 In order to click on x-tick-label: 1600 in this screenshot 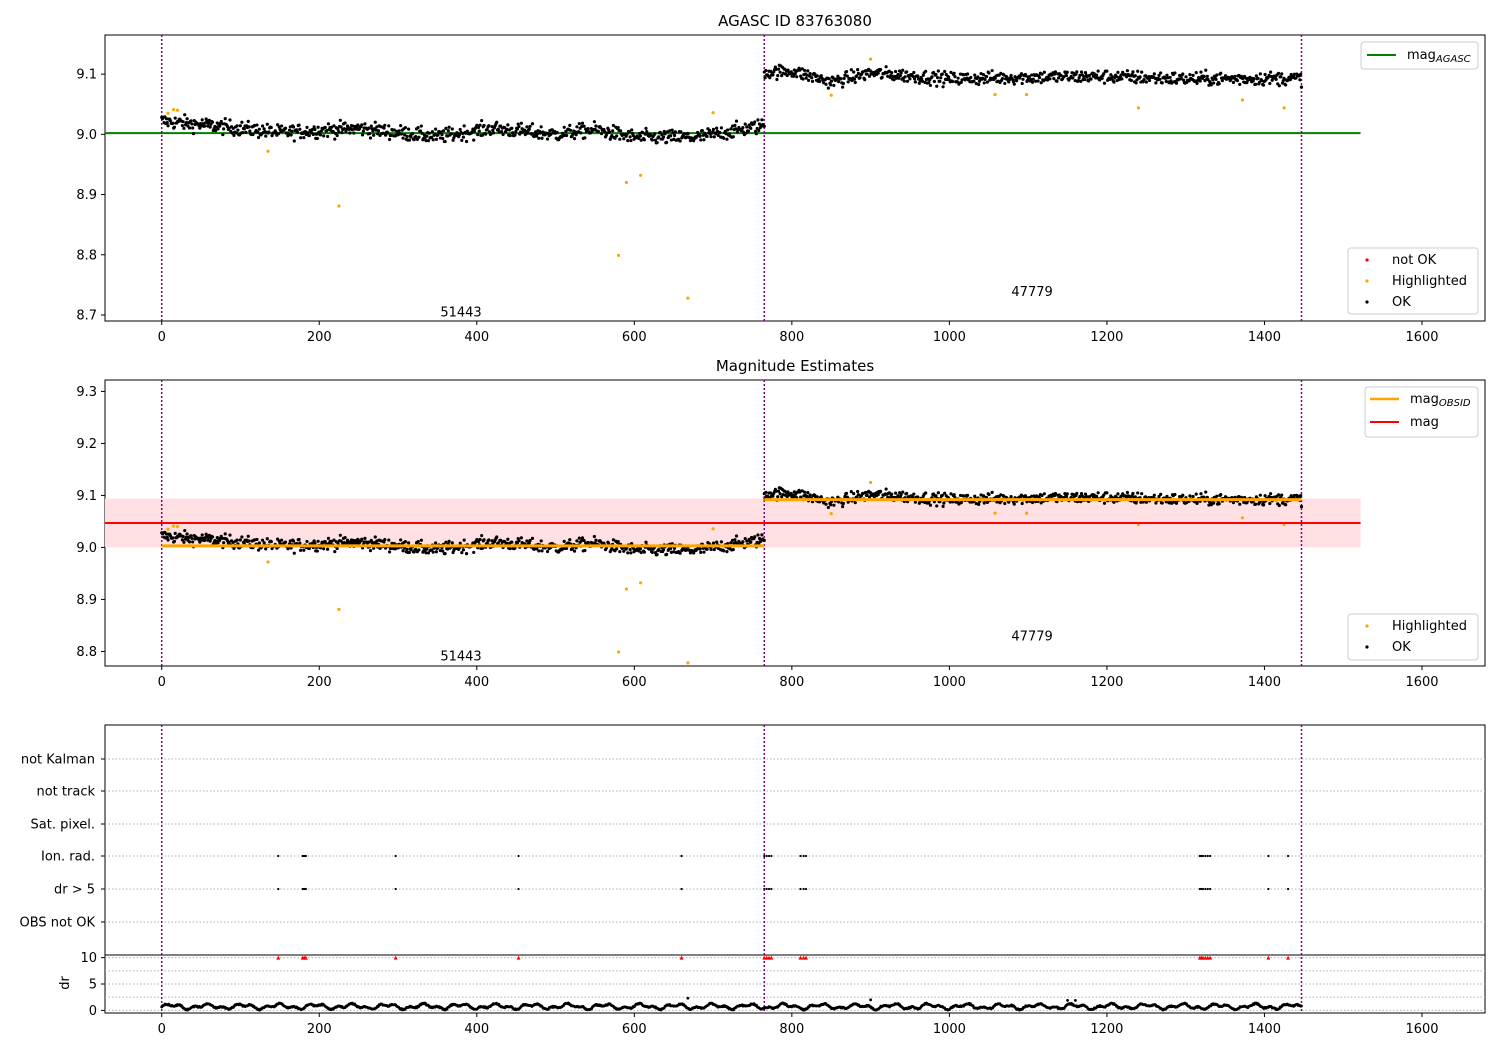, I will do `click(1421, 682)`.